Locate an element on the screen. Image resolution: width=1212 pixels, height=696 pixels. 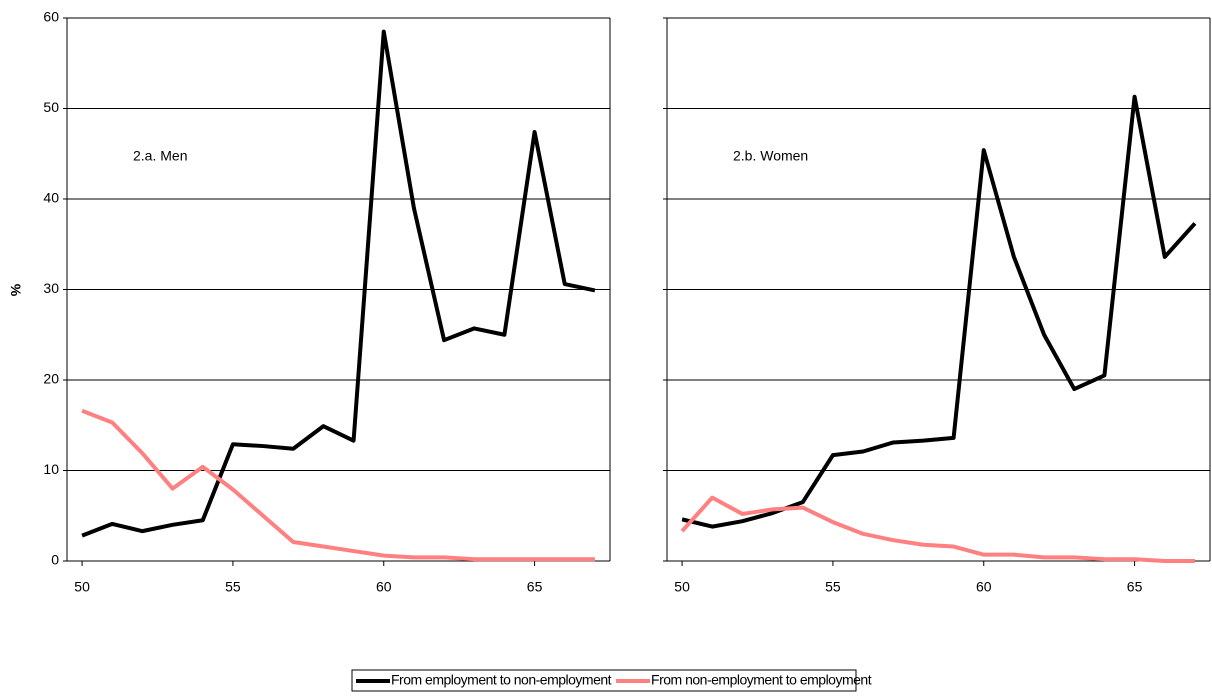
legend-box is located at coordinates (604, 680).